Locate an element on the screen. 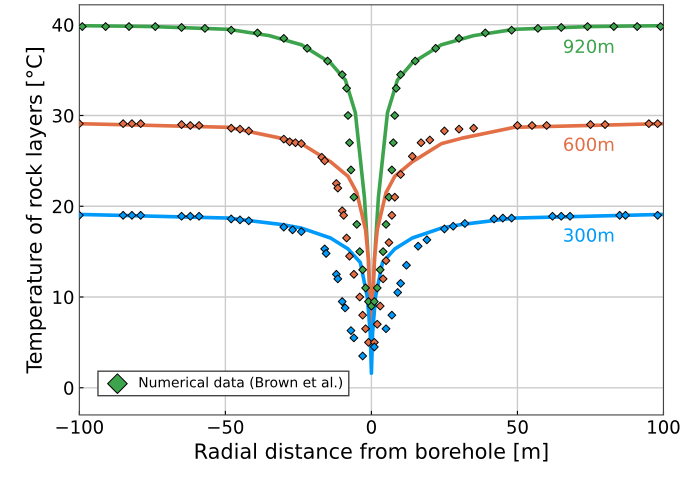  x-tick-label: −100 is located at coordinates (79, 427).